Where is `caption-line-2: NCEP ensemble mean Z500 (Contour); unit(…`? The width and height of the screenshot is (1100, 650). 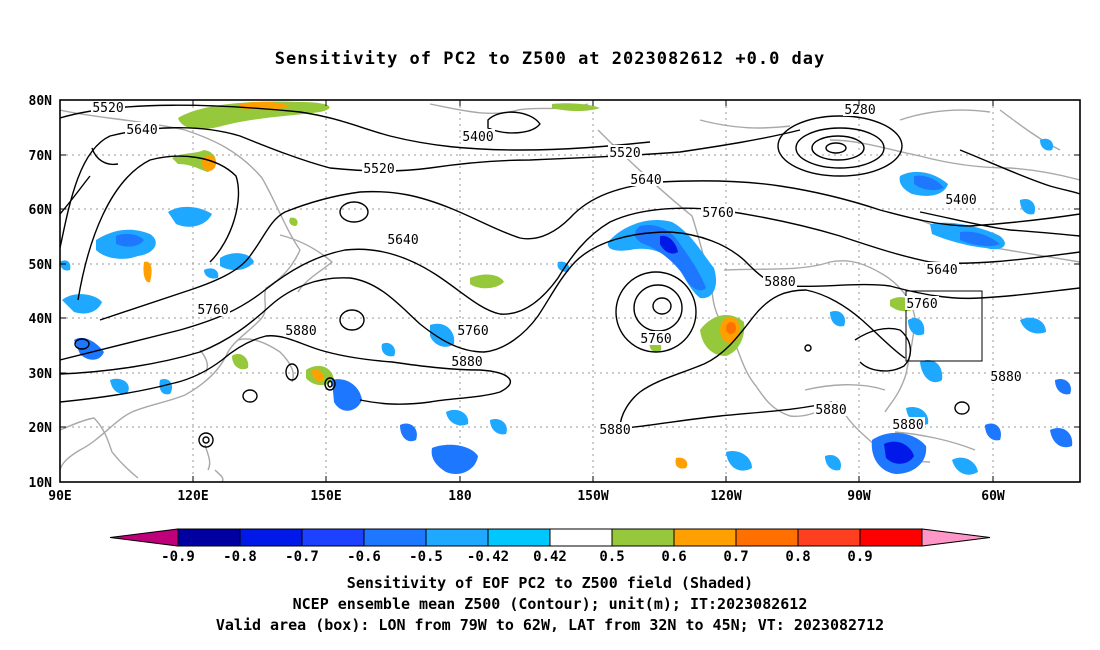
caption-line-2: NCEP ensemble mean Z500 (Contour); unit(… is located at coordinates (550, 604).